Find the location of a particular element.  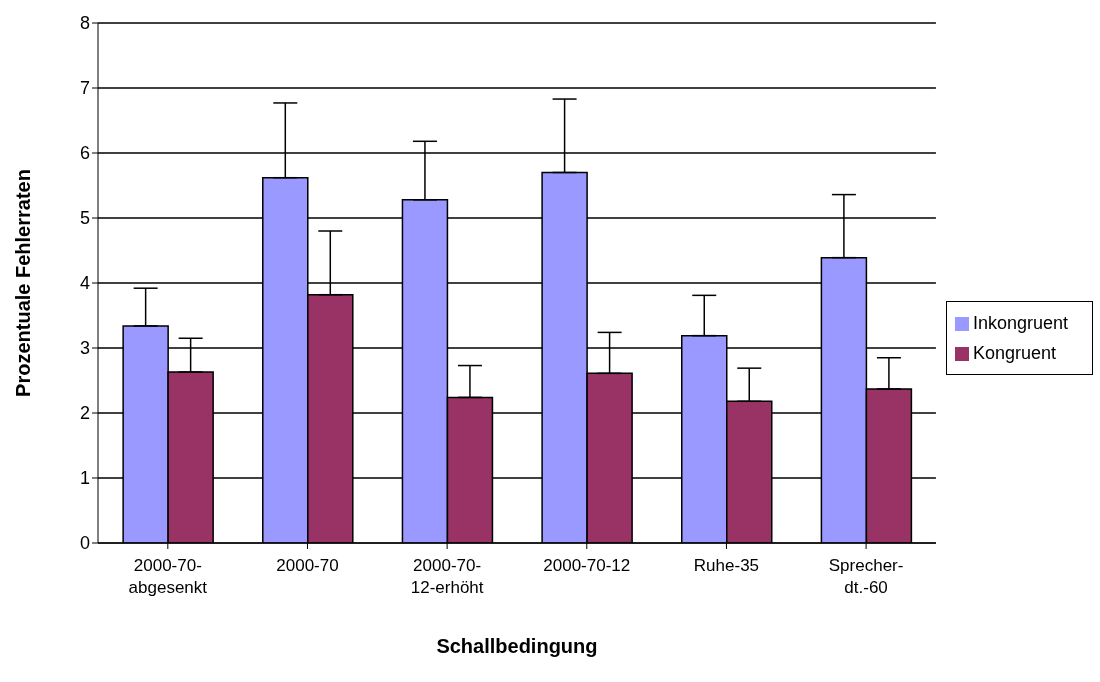

legend-label: Inkongruent is located at coordinates (1020, 323).